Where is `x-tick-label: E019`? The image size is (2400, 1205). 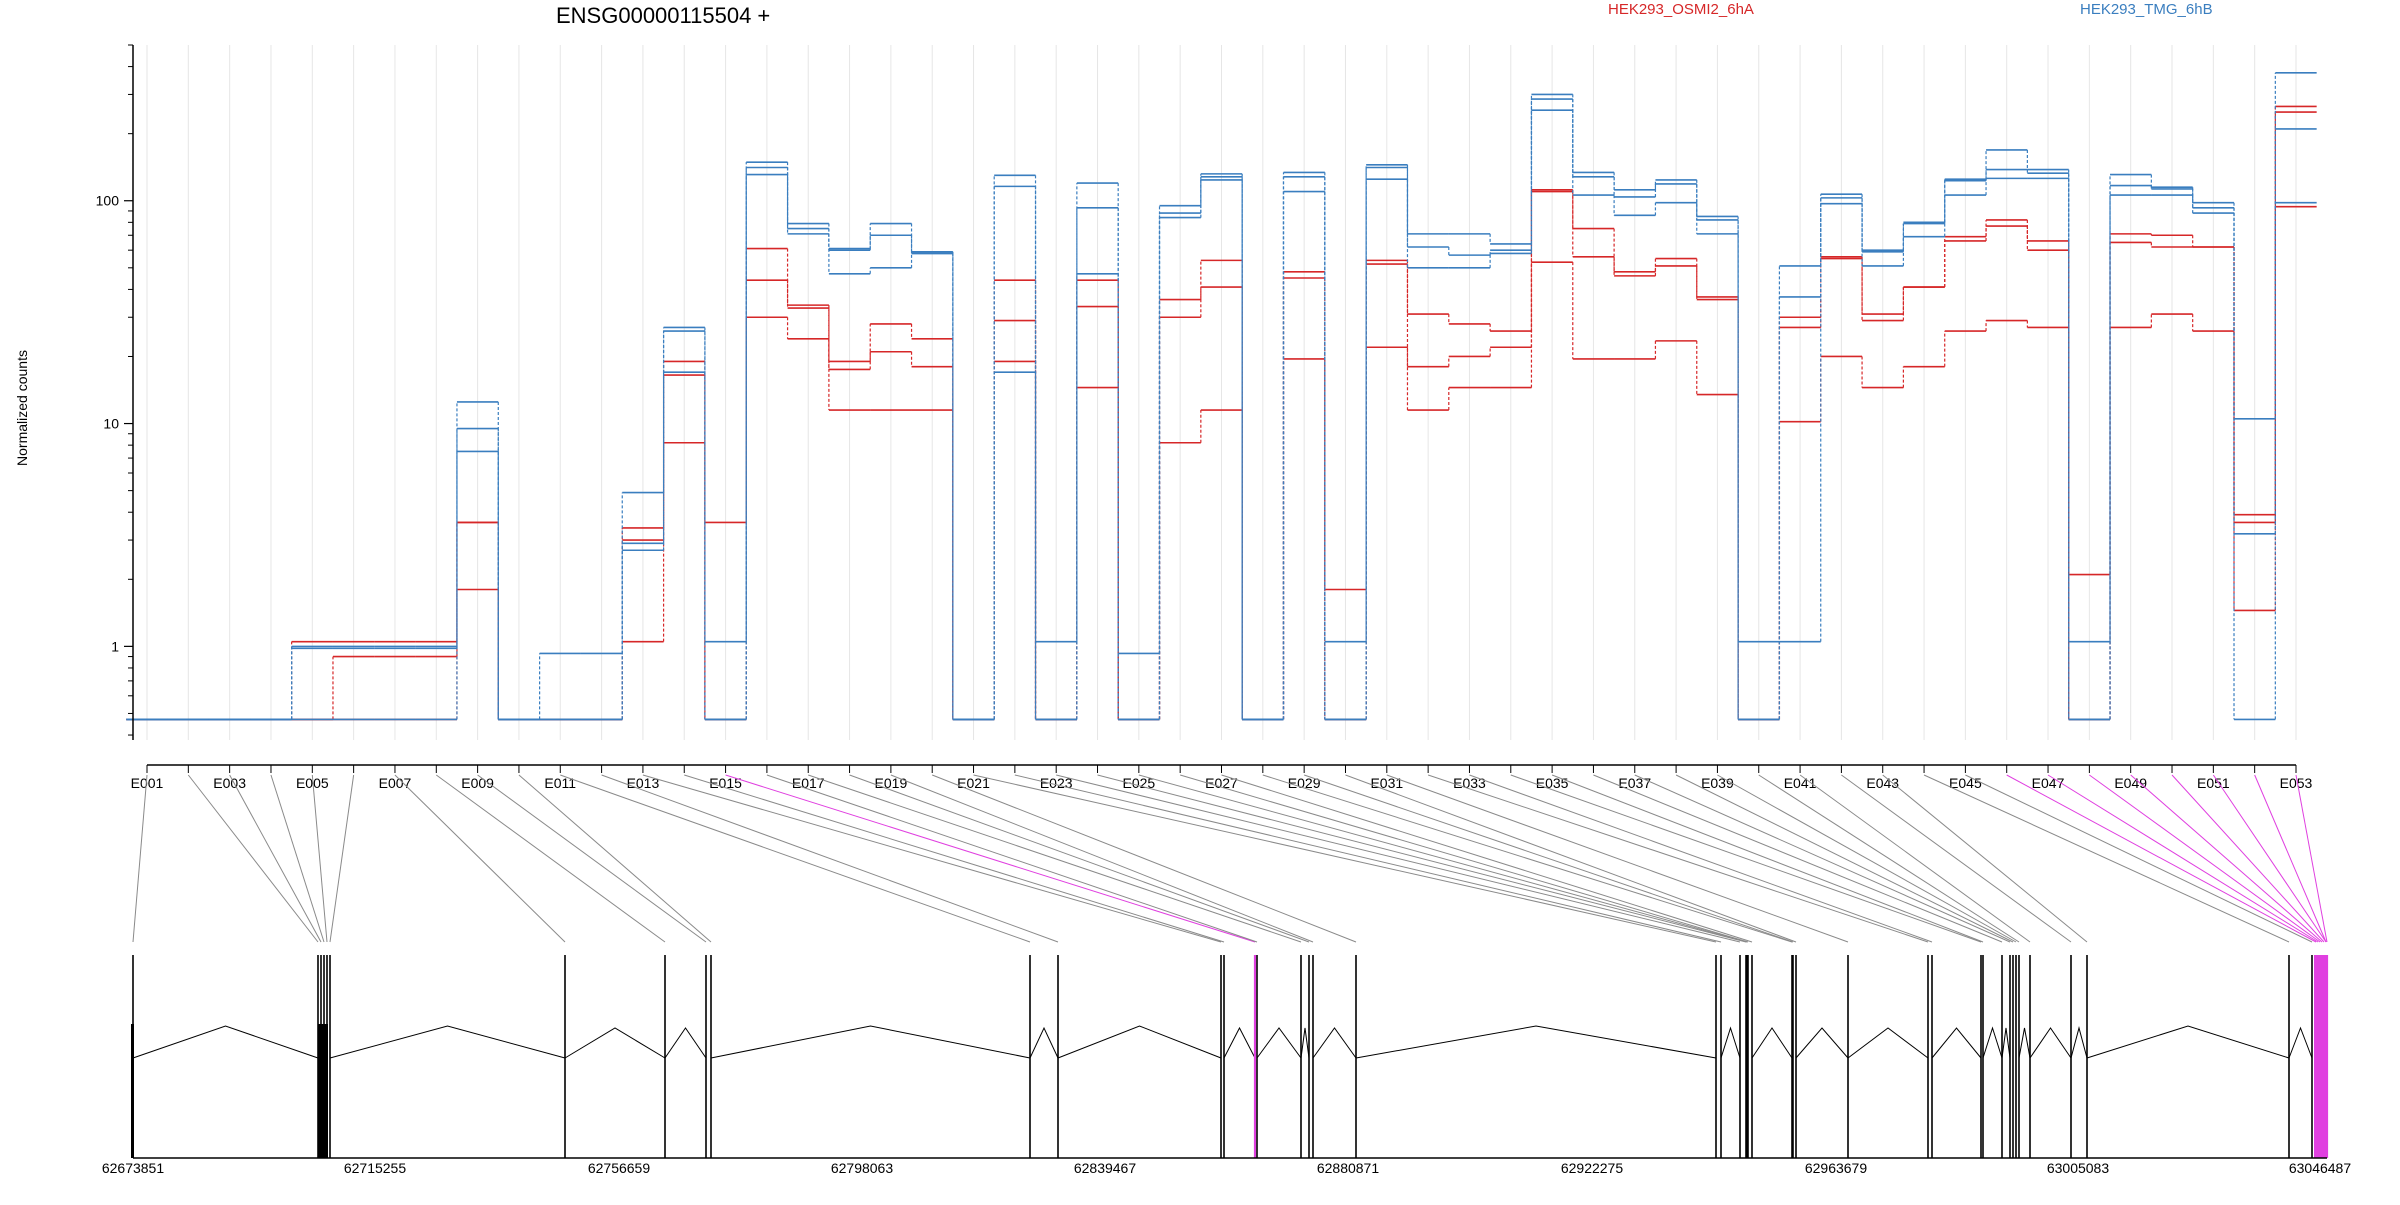
x-tick-label: E019 is located at coordinates (891, 783).